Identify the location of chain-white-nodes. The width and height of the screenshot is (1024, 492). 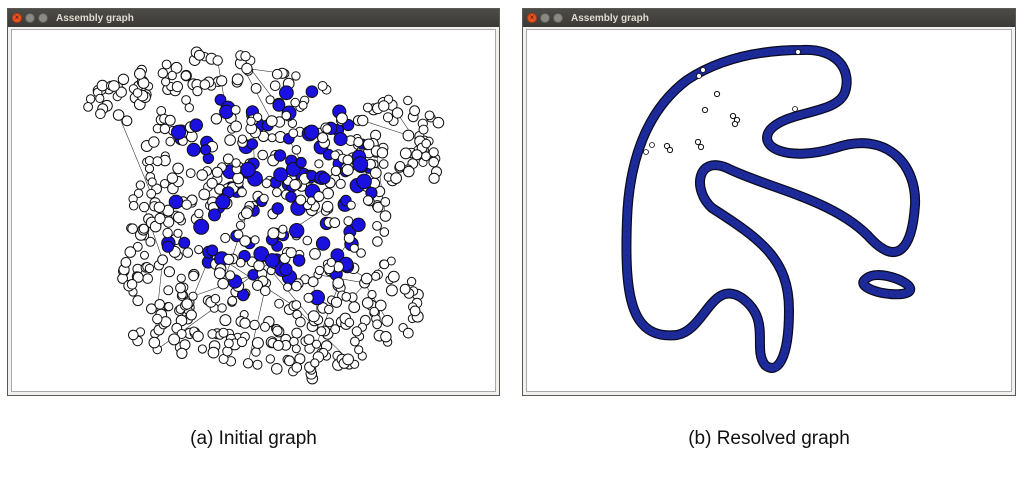
(722, 102).